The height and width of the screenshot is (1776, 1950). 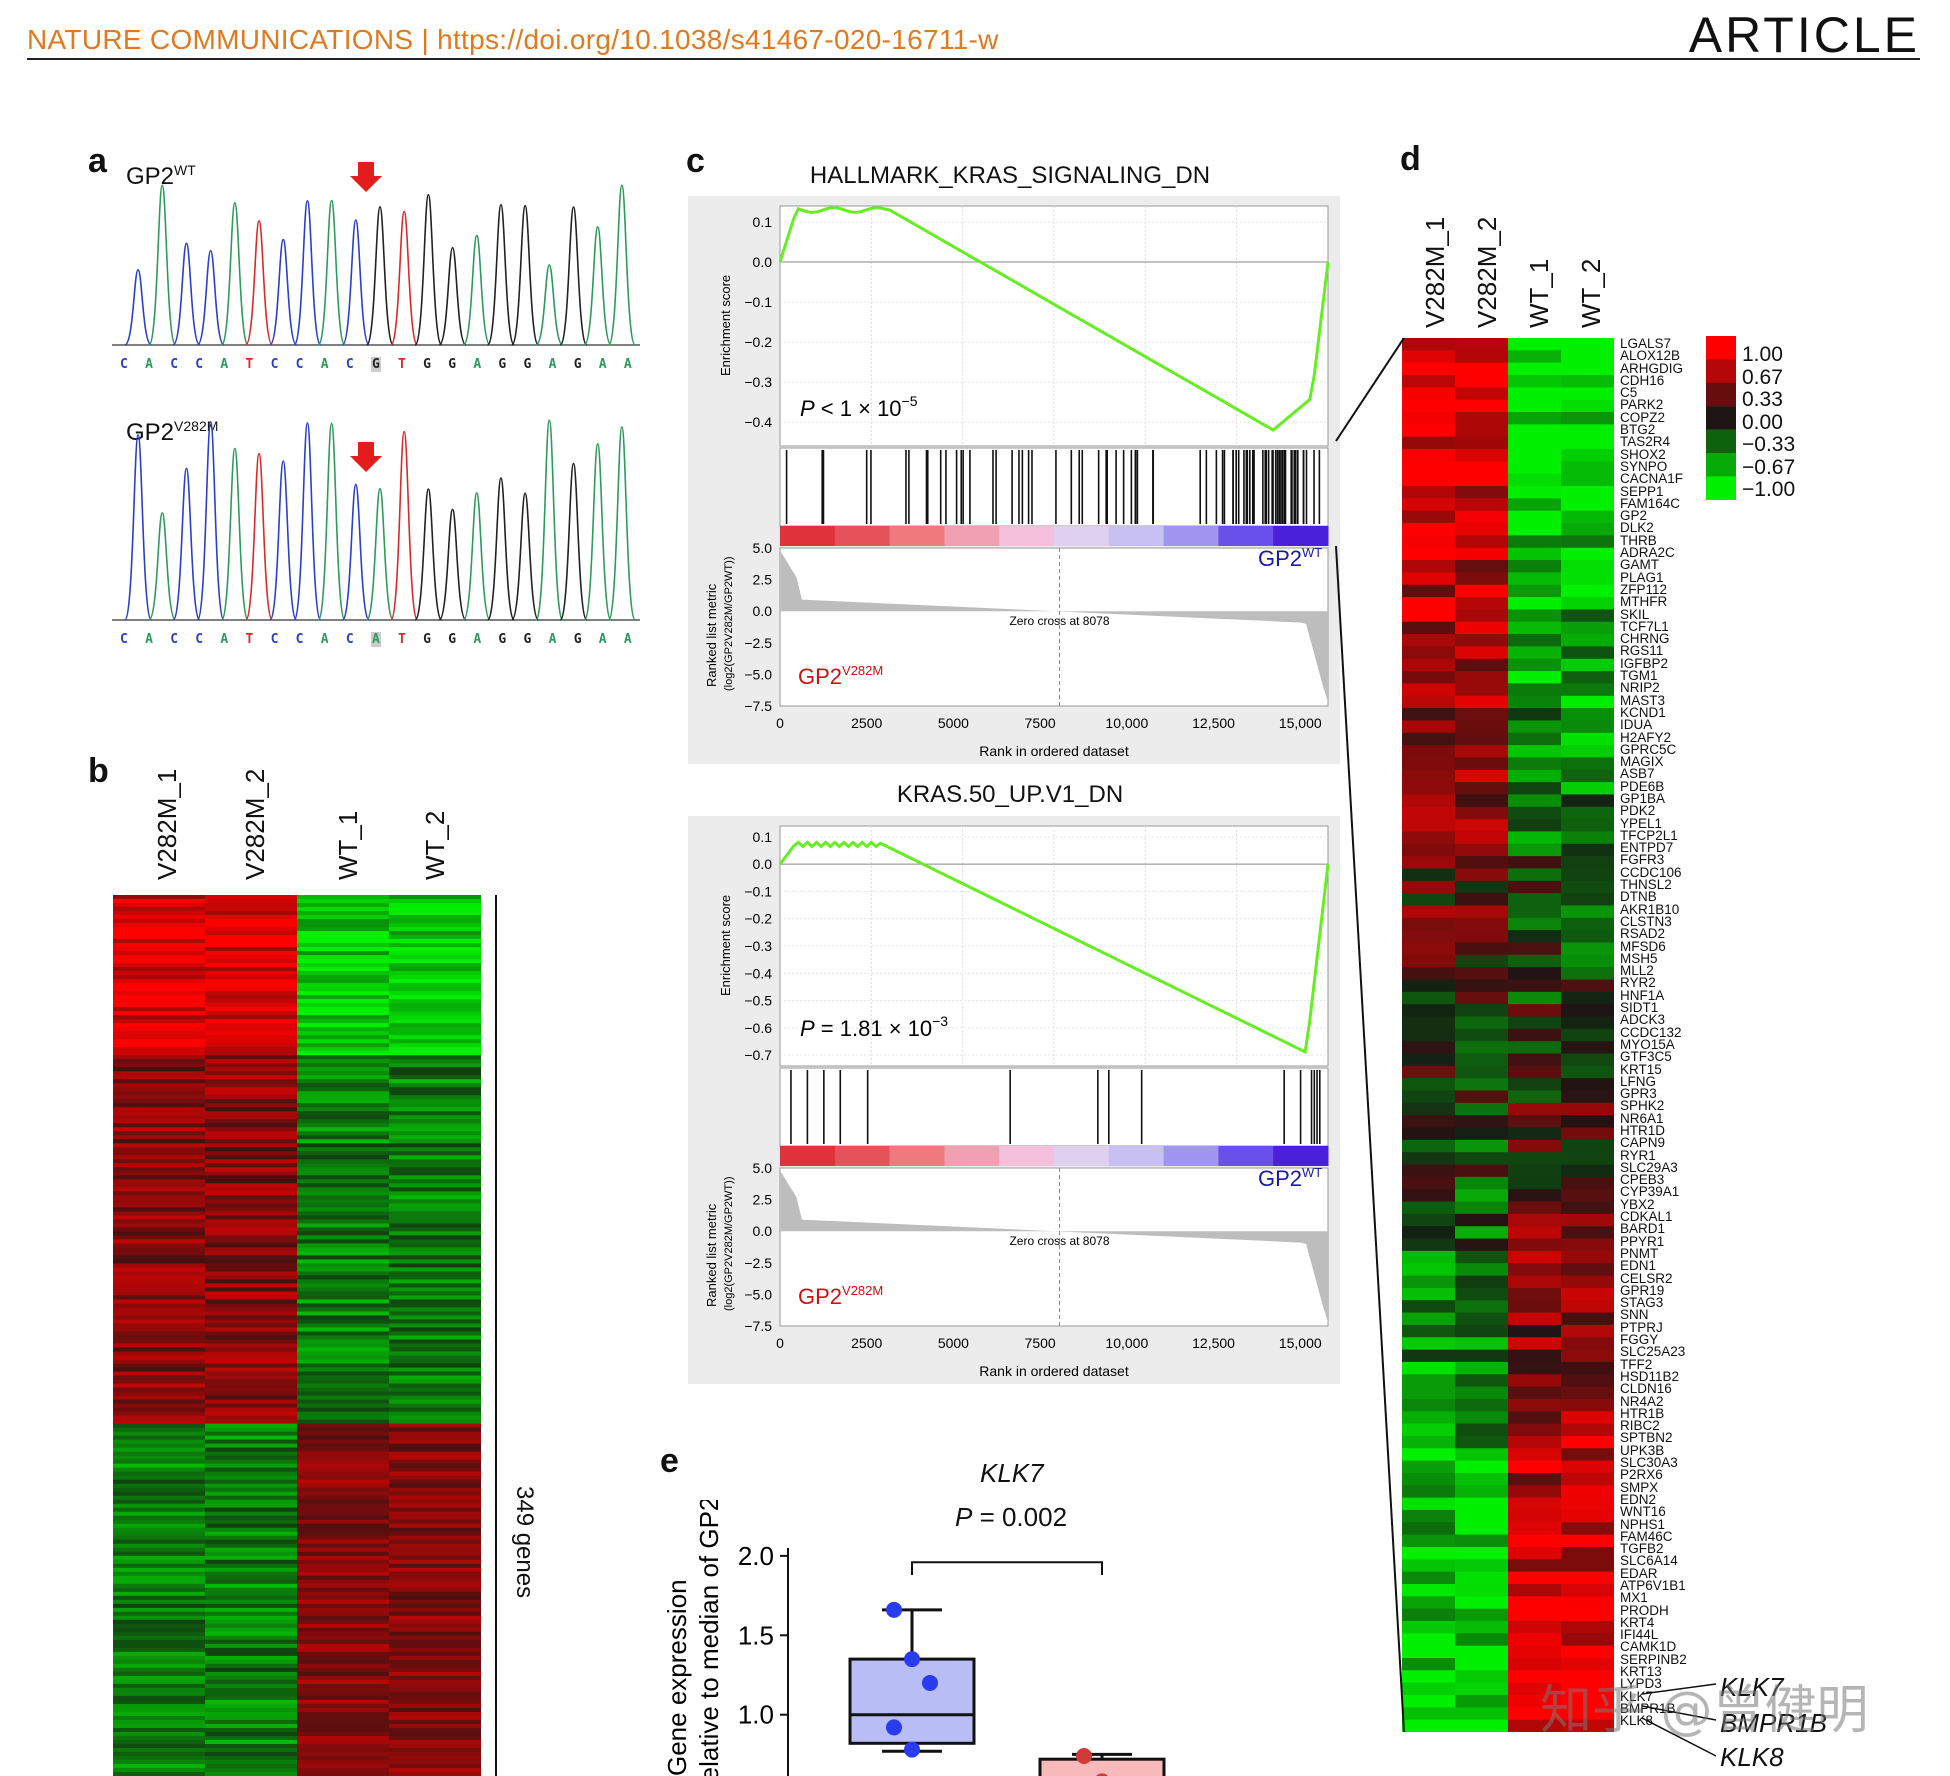 What do you see at coordinates (972, 1156) in the screenshot?
I see `rank-gradient-segment` at bounding box center [972, 1156].